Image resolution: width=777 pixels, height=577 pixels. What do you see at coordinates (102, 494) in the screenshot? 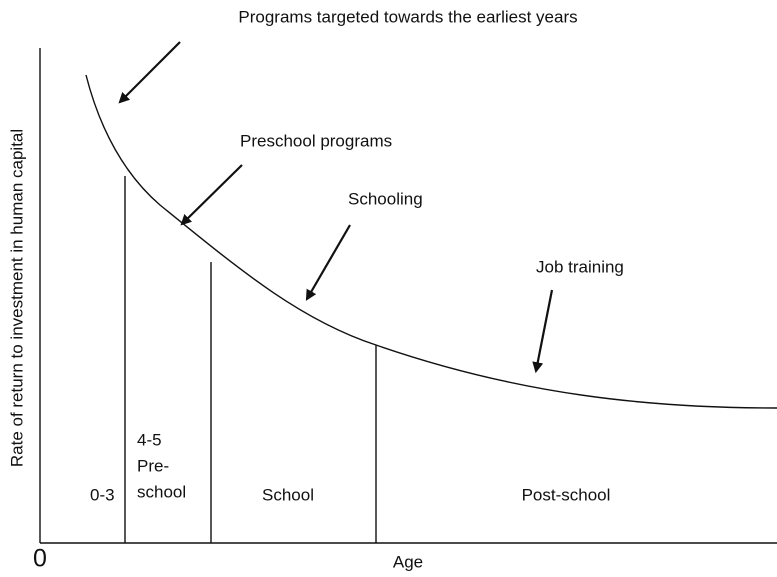
I see `region-label: 0-3` at bounding box center [102, 494].